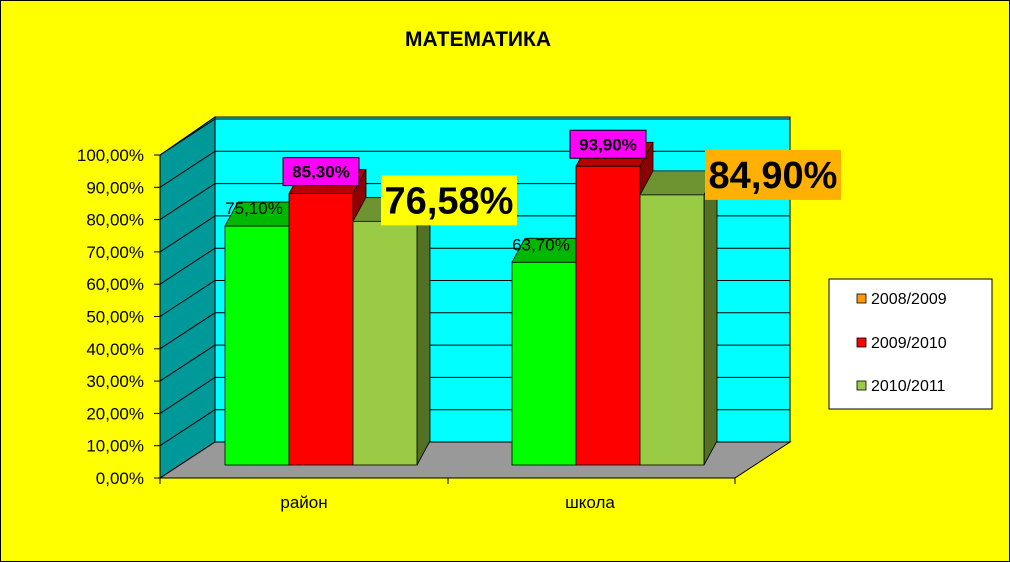  Describe the element at coordinates (115, 349) in the screenshot. I see `y-tick-label: 40,00%` at that location.